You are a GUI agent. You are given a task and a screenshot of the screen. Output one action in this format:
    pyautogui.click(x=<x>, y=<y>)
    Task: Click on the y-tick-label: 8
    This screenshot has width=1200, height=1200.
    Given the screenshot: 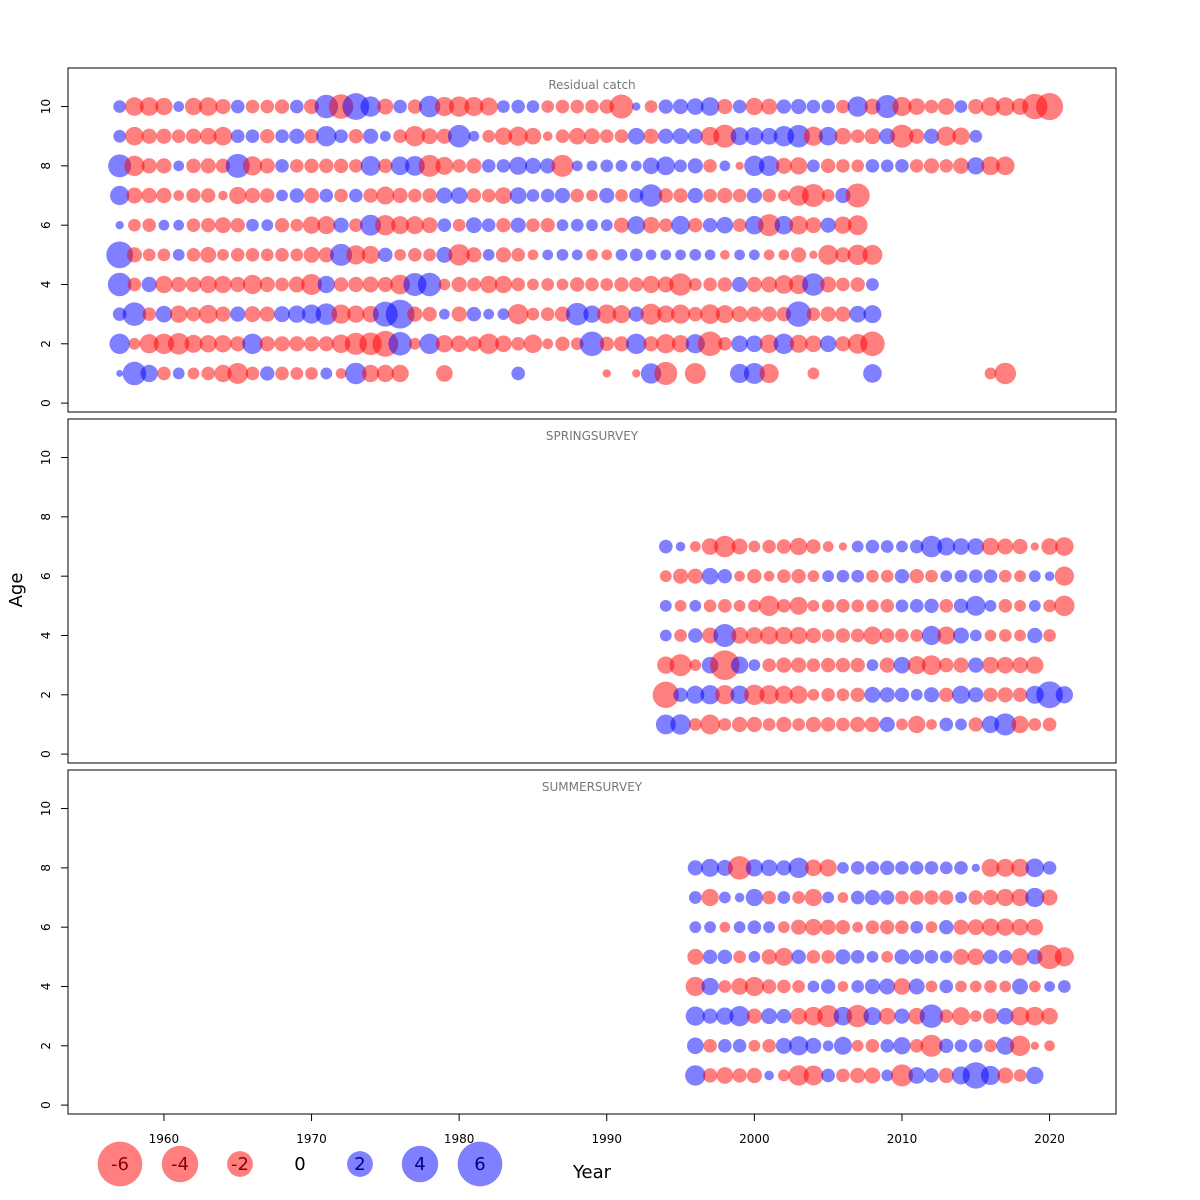 What is the action you would take?
    pyautogui.click(x=46, y=517)
    